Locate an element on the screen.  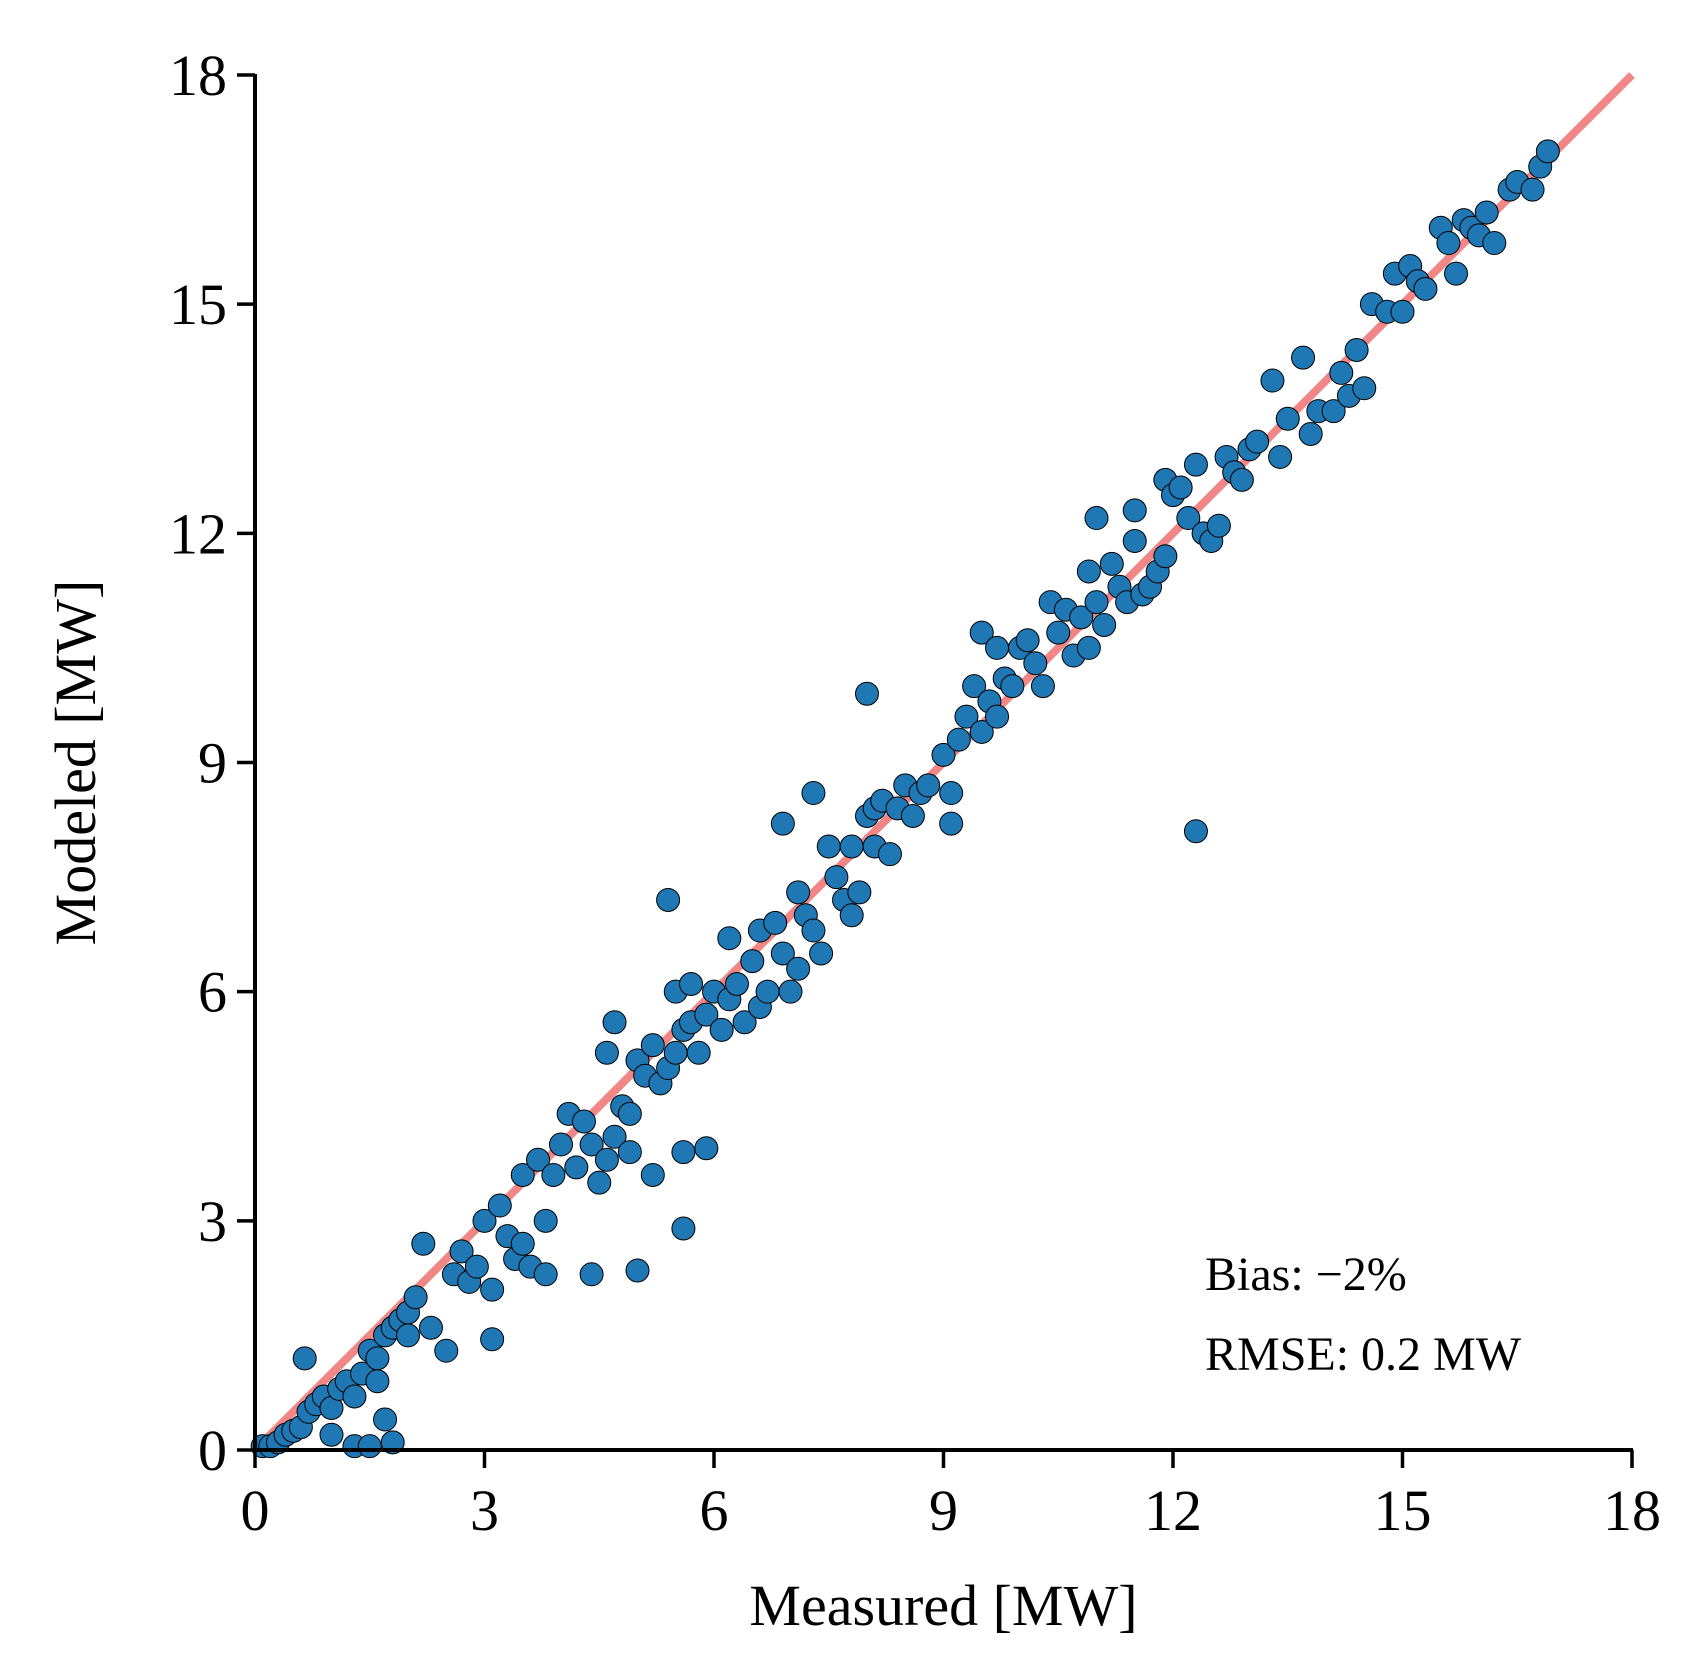
x-tick-label: 0 is located at coordinates (255, 1510).